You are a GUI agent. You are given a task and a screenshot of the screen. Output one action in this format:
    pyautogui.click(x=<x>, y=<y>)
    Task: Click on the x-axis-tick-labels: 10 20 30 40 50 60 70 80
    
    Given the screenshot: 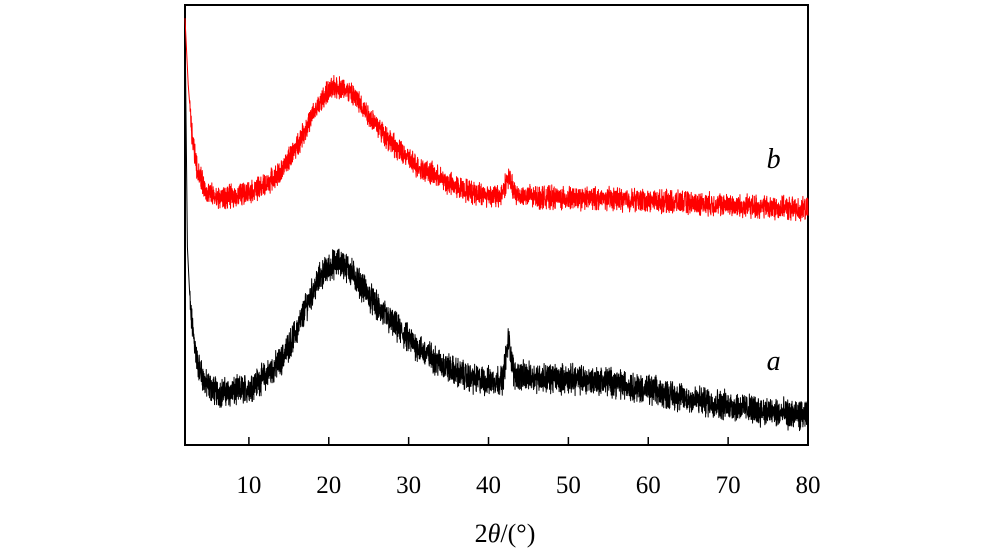 What is the action you would take?
    pyautogui.click(x=528, y=485)
    